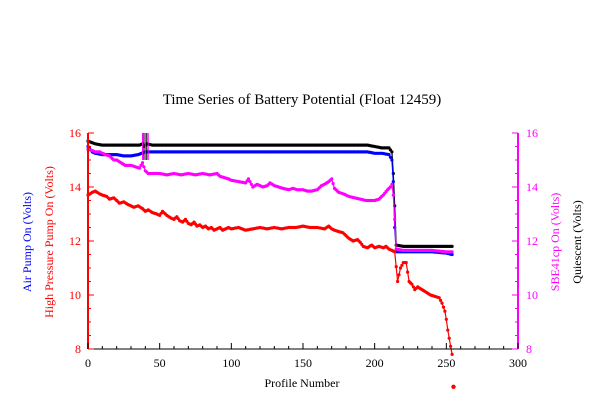 This screenshot has width=604, height=407. Describe the element at coordinates (75, 295) in the screenshot. I see `left-y-tick-label: 10` at that location.